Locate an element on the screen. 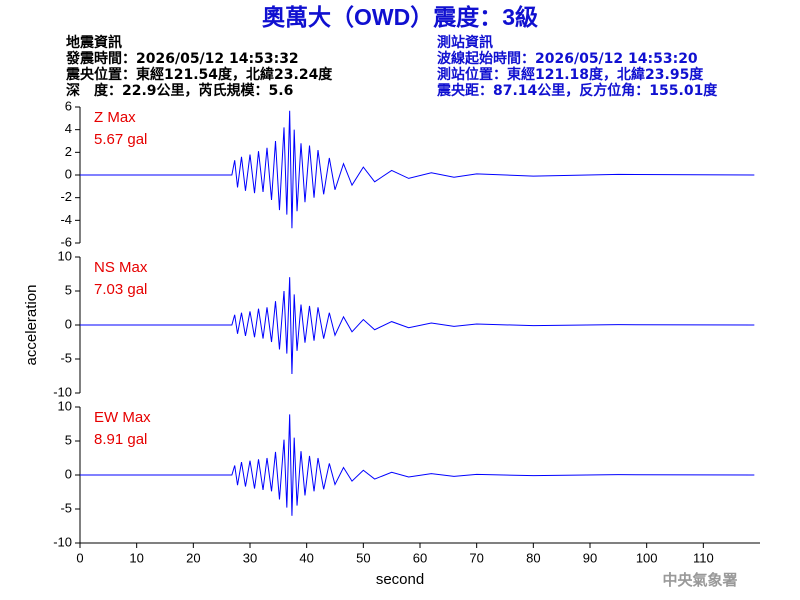 The width and height of the screenshot is (800, 600). max-annotation: 8.91 gal is located at coordinates (120, 439).